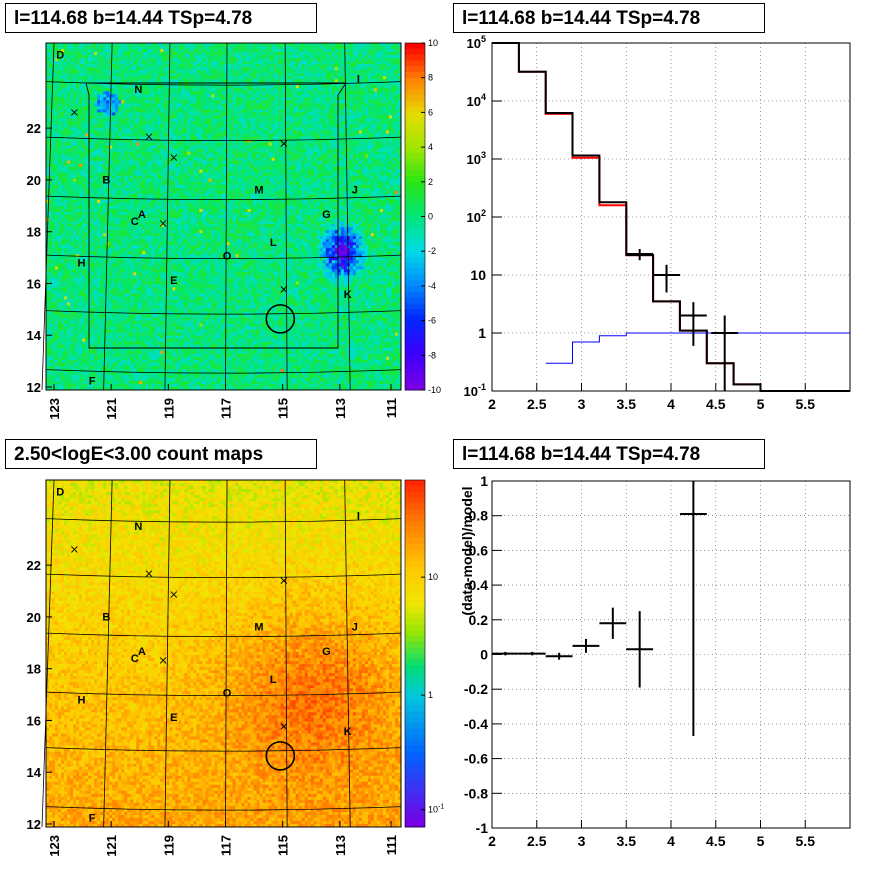  I want to click on source-label-O: O, so click(227, 257).